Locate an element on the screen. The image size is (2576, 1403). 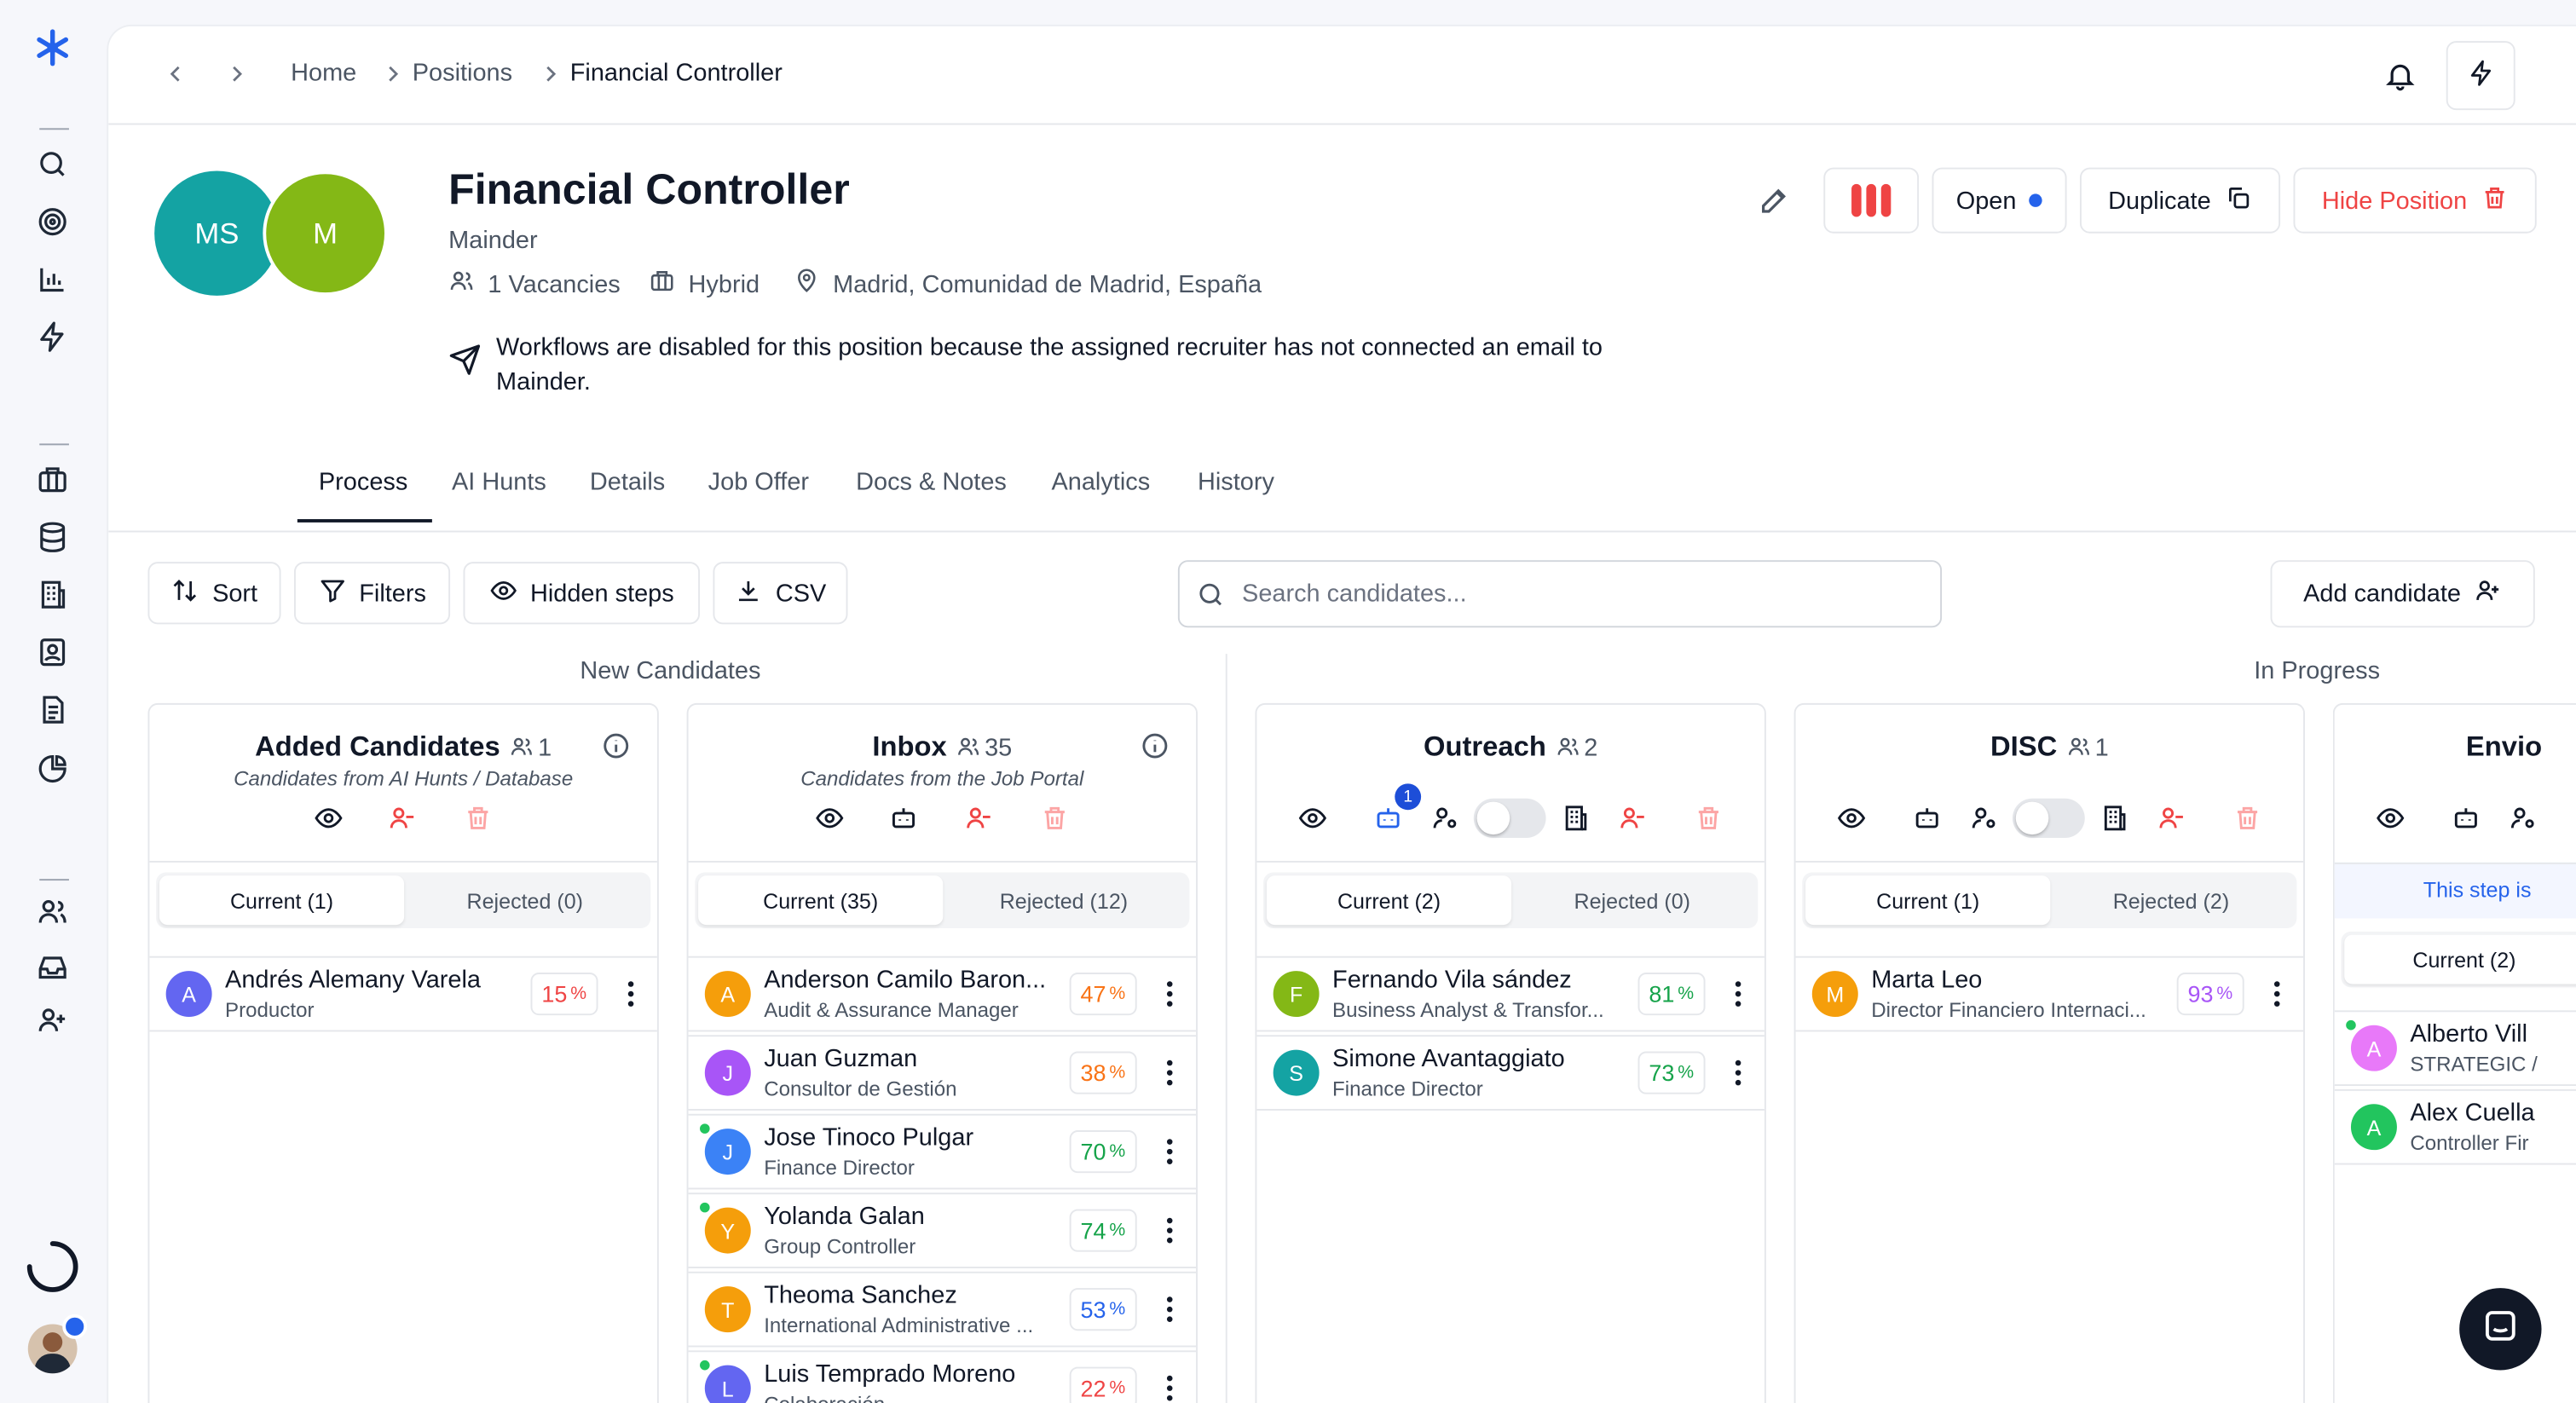
current-tab: Current (35) is located at coordinates (821, 901).